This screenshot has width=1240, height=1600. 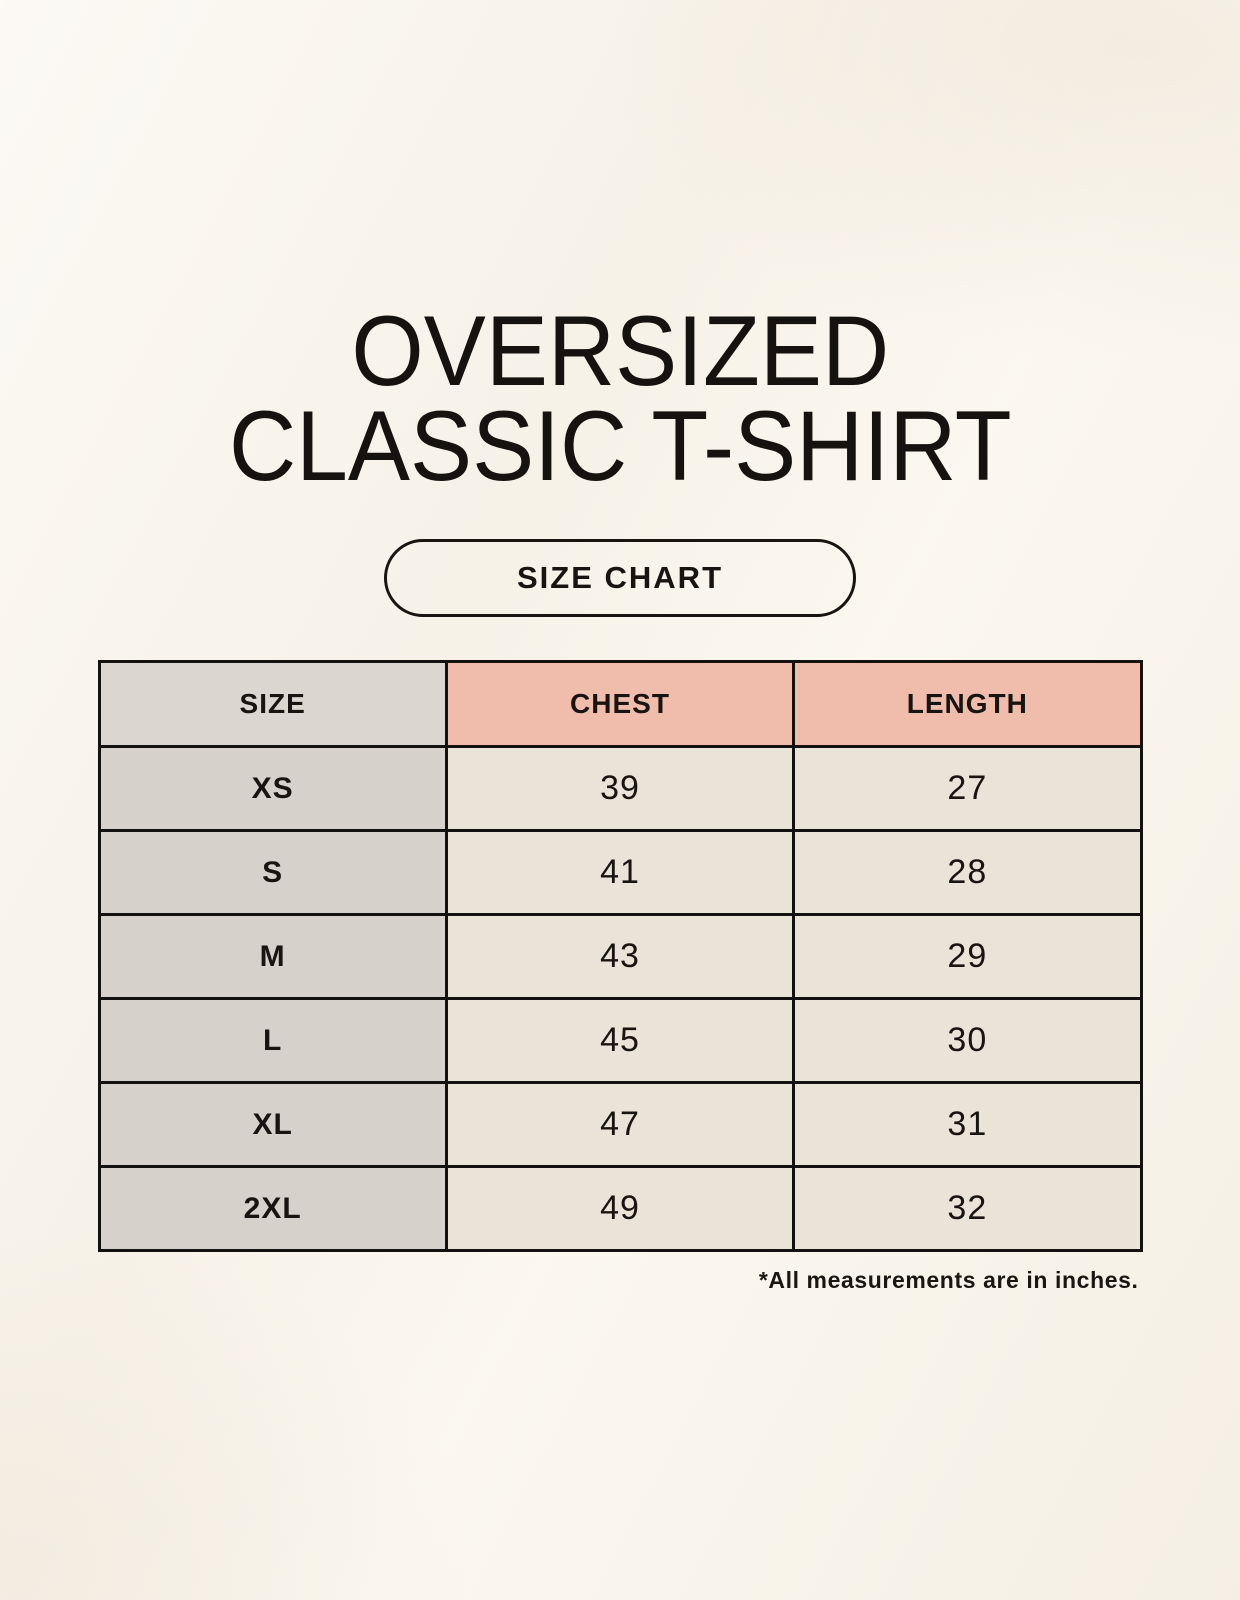 I want to click on table-row: XL 47 31, so click(x=620, y=1125).